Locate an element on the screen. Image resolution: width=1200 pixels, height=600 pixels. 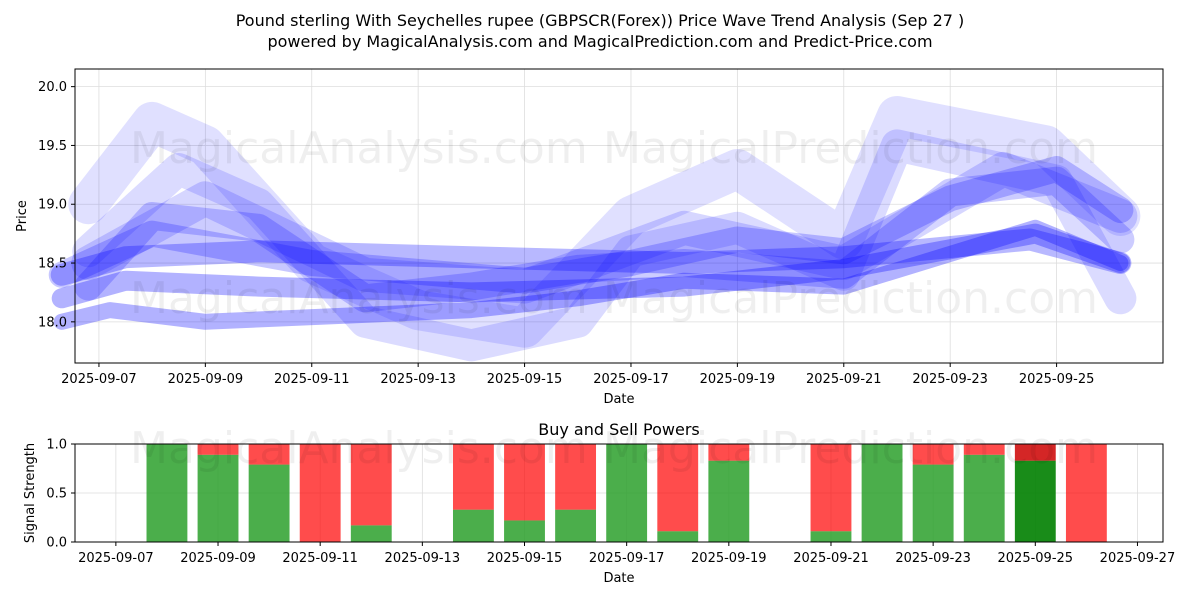
signal-x-tick-label-9: 2025-09-25 is located at coordinates (1036, 558).